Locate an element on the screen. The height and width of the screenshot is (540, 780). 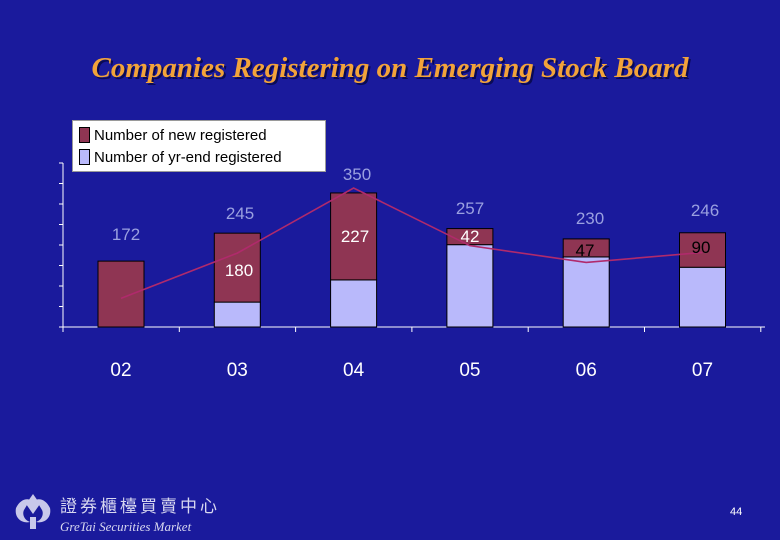
gretai-logo-icon is located at coordinates (33, 511).